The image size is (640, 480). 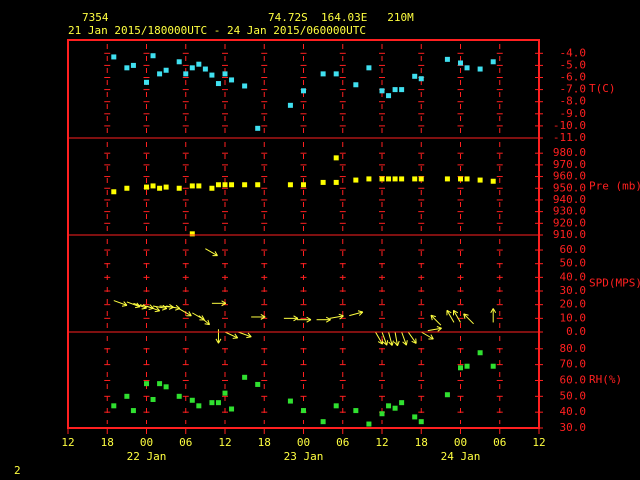 I want to click on axis-label: SPD(MPS), so click(x=614, y=283).